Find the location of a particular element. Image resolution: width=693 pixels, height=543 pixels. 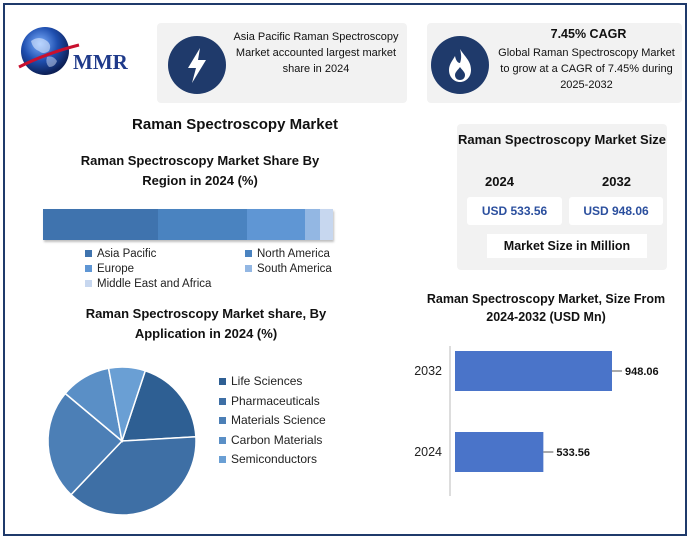

legend-label: Asia Pacific is located at coordinates (127, 254).